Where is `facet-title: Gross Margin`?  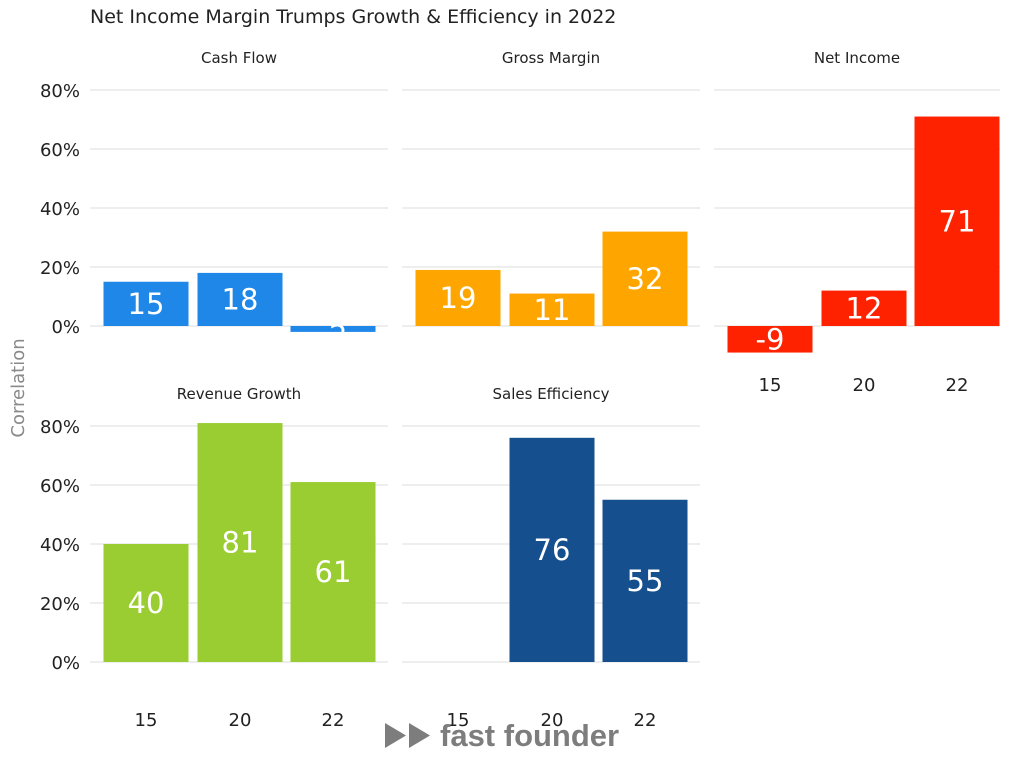 facet-title: Gross Margin is located at coordinates (551, 58).